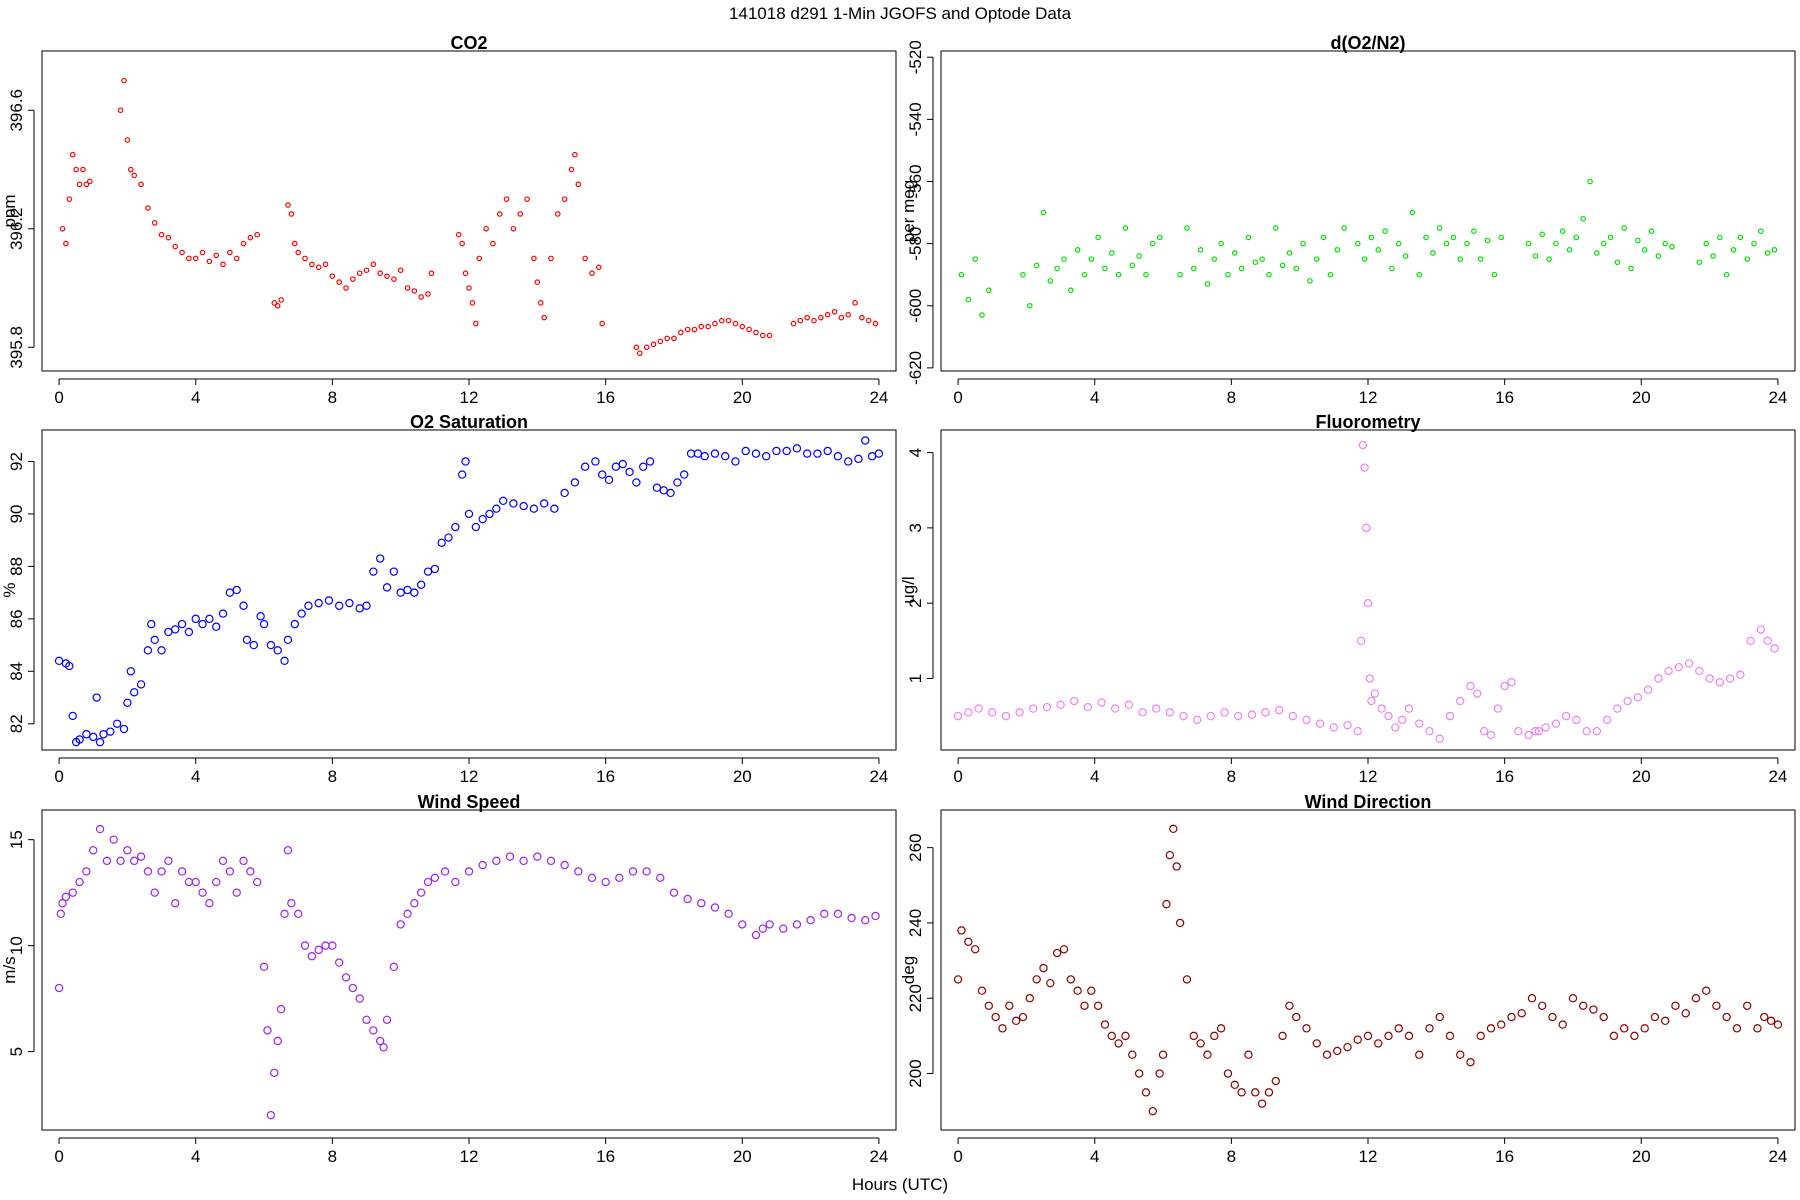 This screenshot has height=1200, width=1800. What do you see at coordinates (915, 998) in the screenshot?
I see `y-tick-label: 220` at bounding box center [915, 998].